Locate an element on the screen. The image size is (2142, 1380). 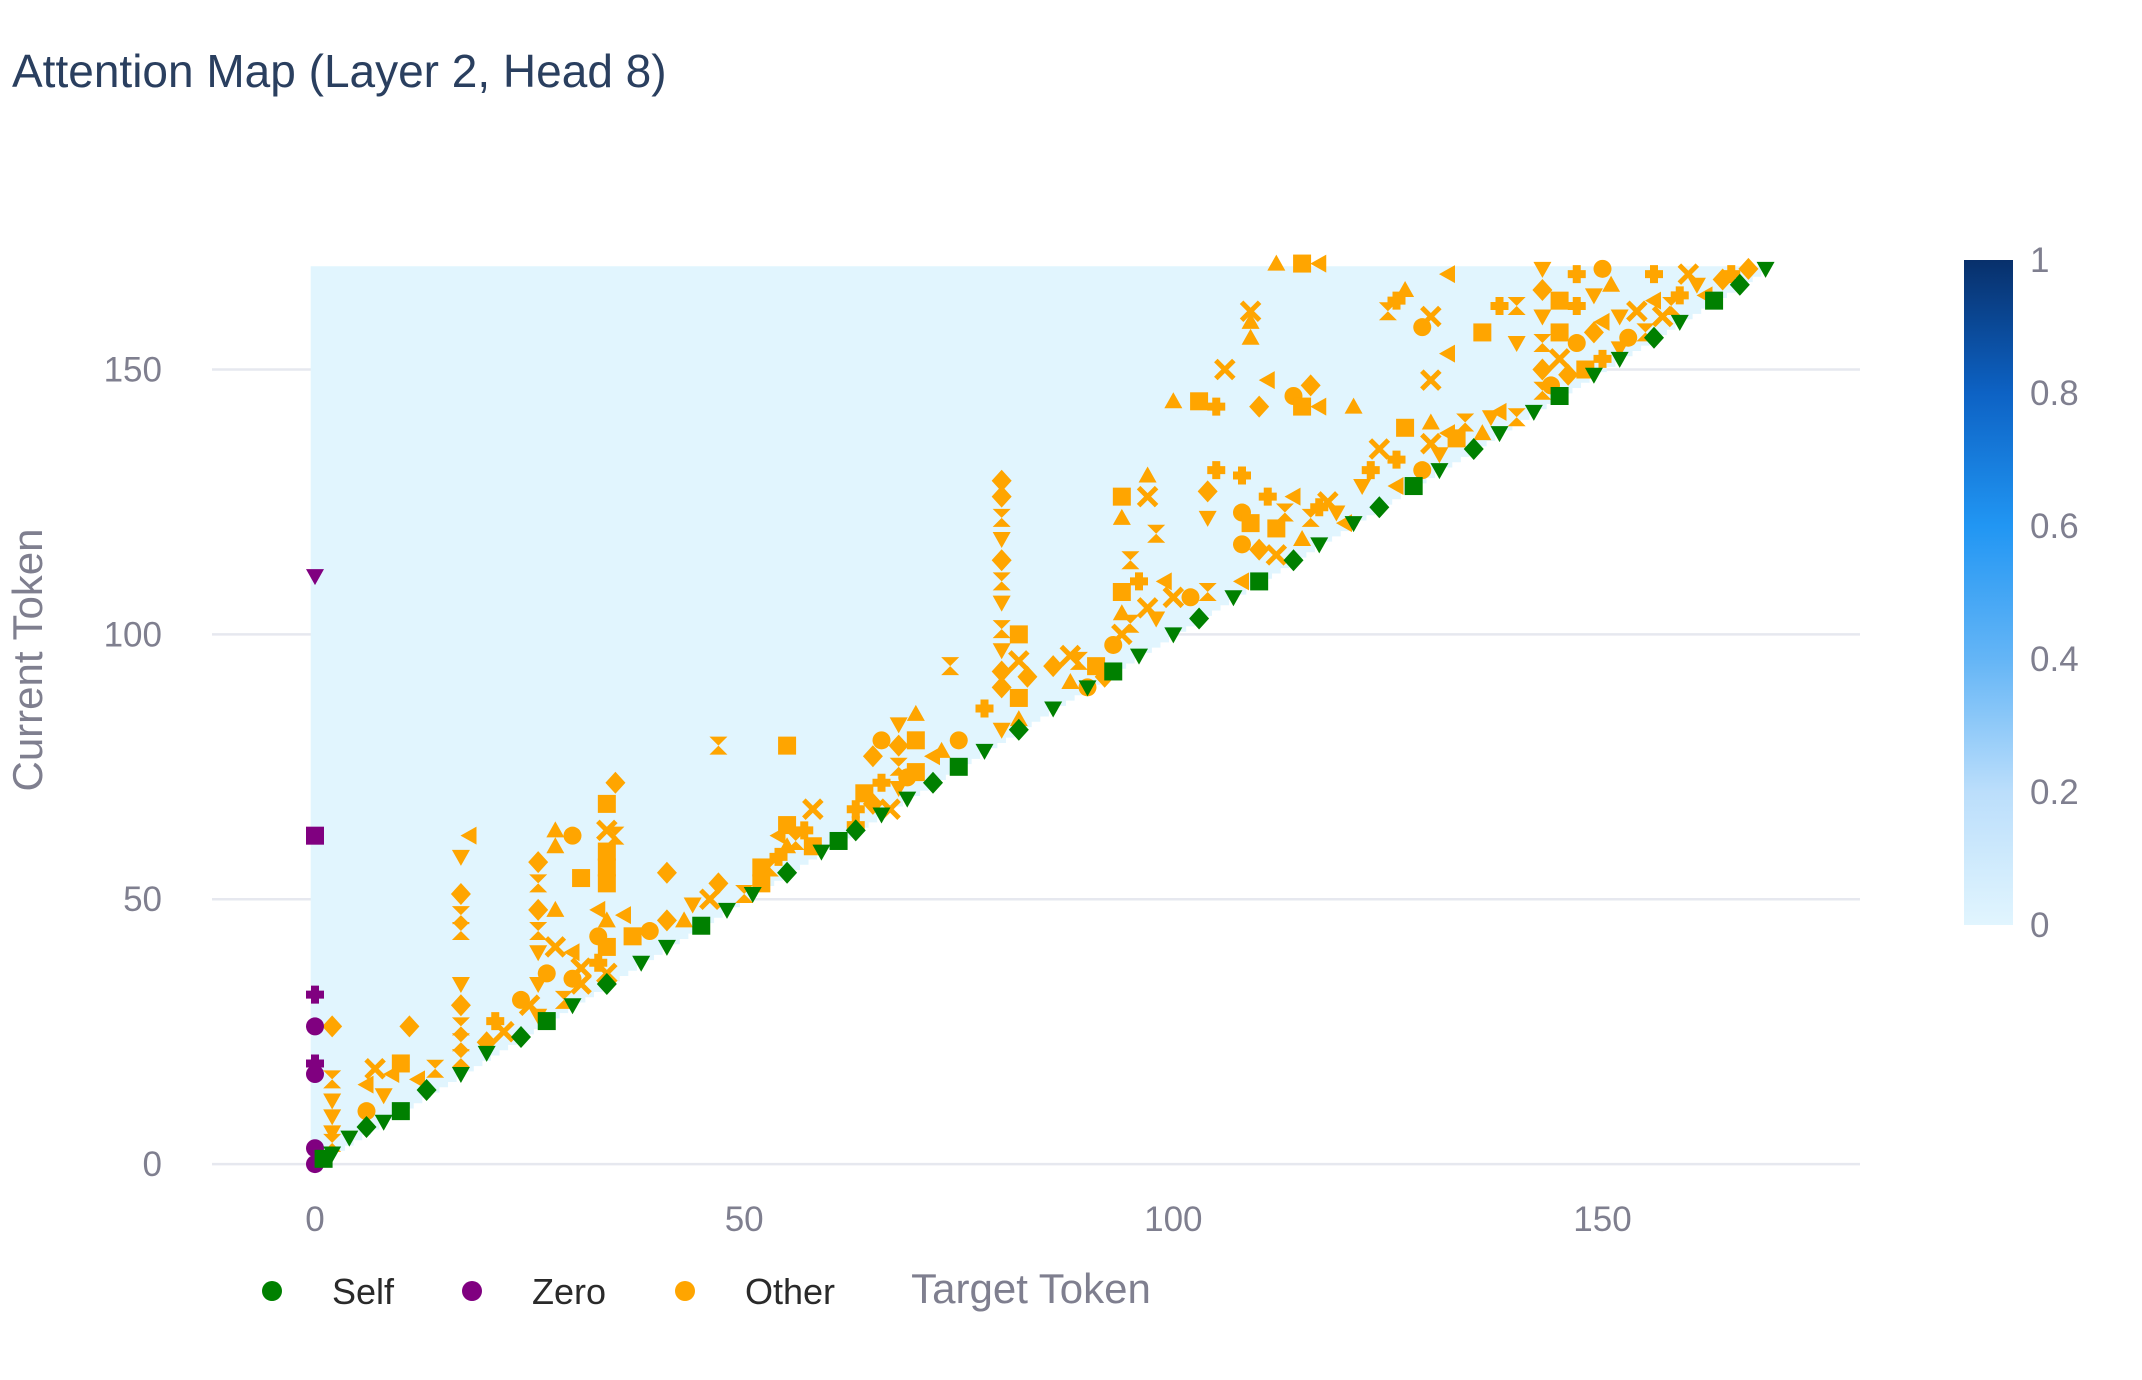
legend-label-other: Other is located at coordinates (790, 1291).